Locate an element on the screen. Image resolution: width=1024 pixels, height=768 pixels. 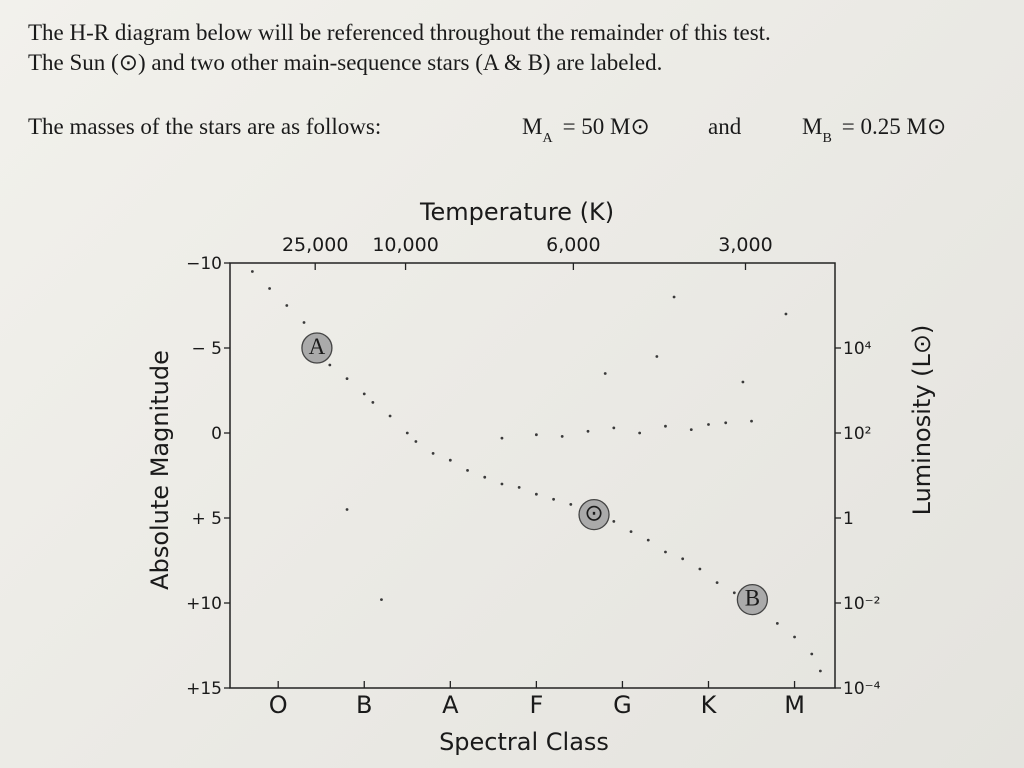
x2-axis-title: Temperature (K) is located at coordinates (516, 212).